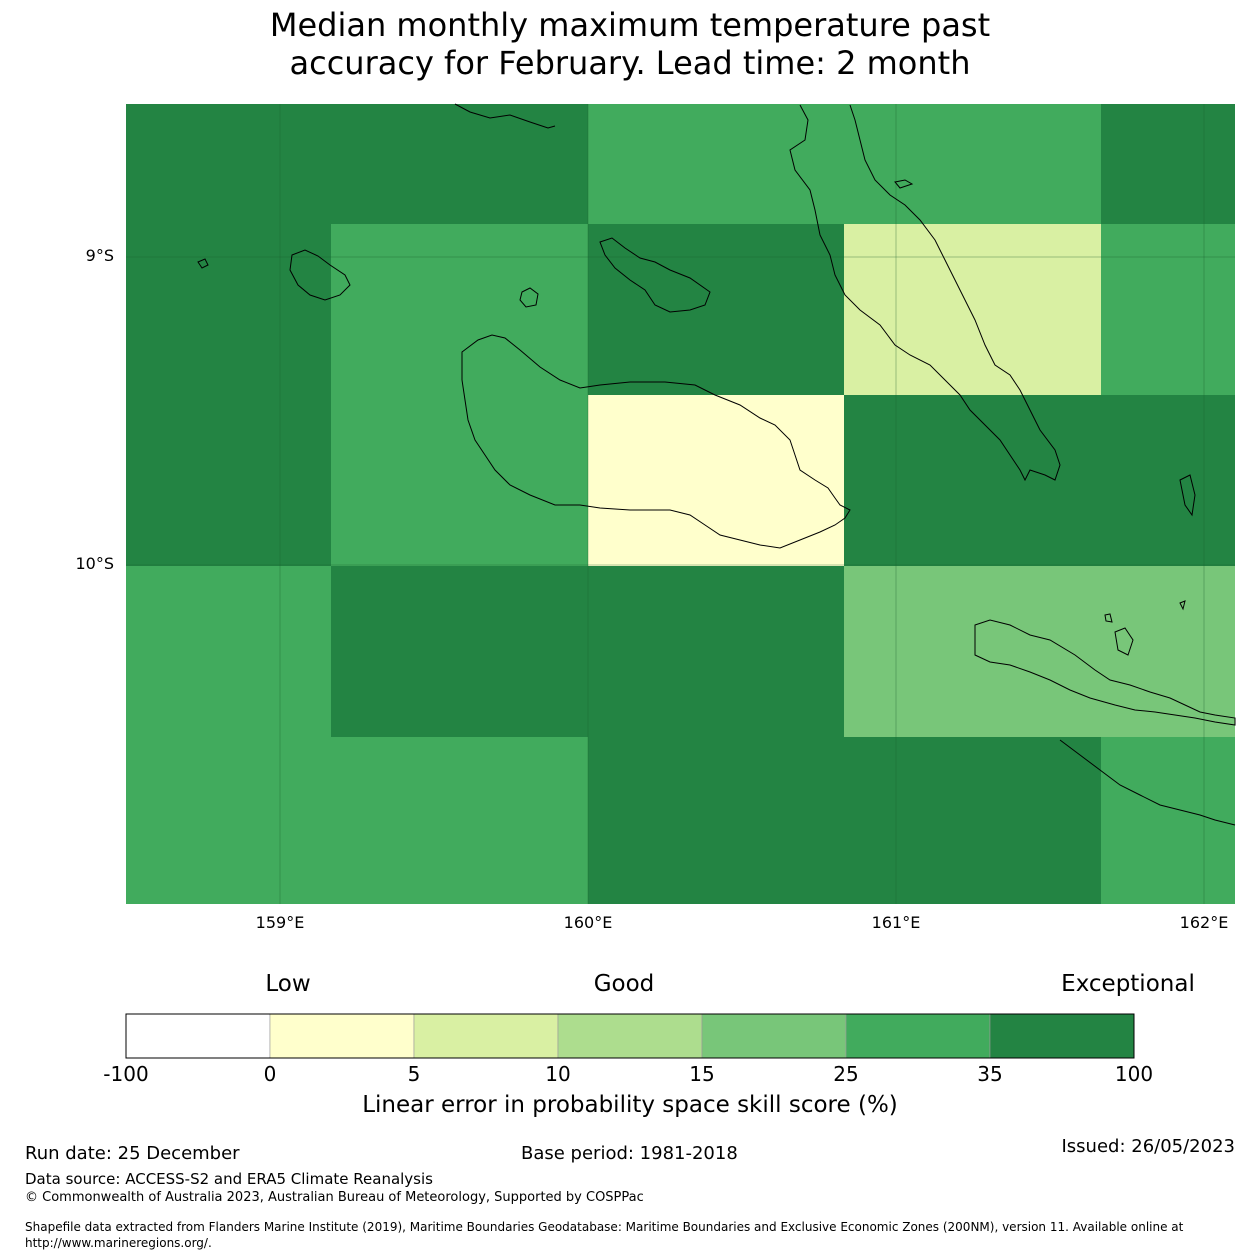 The image size is (1260, 1260). I want to click on coastline-guadalcanal, so click(656, 441).